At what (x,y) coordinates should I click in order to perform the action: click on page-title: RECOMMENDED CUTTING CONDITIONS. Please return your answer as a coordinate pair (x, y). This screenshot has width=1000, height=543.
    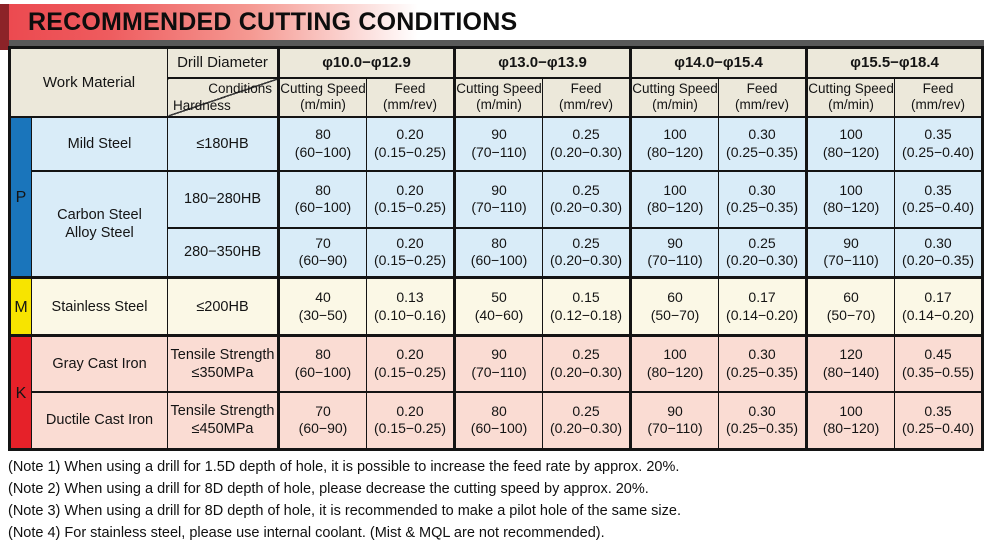
    Looking at the image, I should click on (273, 21).